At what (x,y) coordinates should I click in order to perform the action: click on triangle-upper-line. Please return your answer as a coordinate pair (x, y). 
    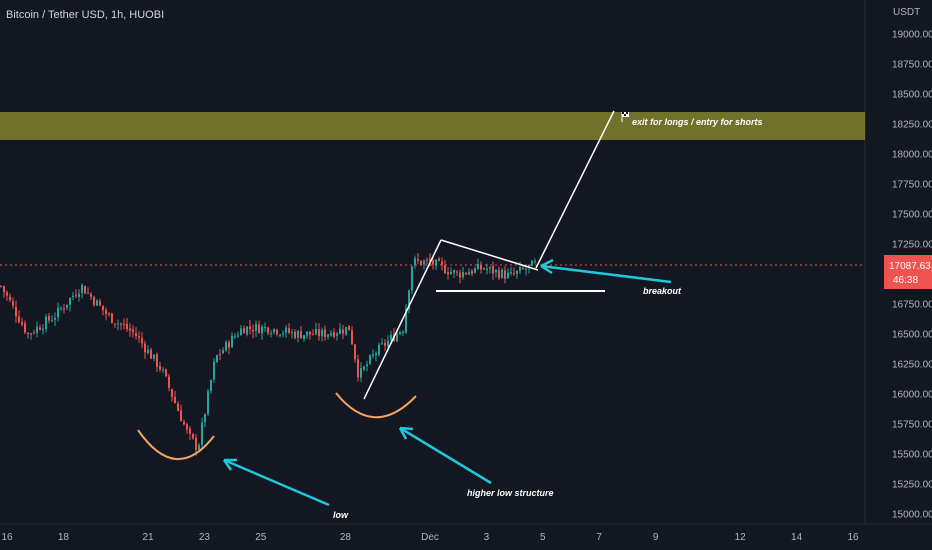
    Looking at the image, I should click on (489, 255).